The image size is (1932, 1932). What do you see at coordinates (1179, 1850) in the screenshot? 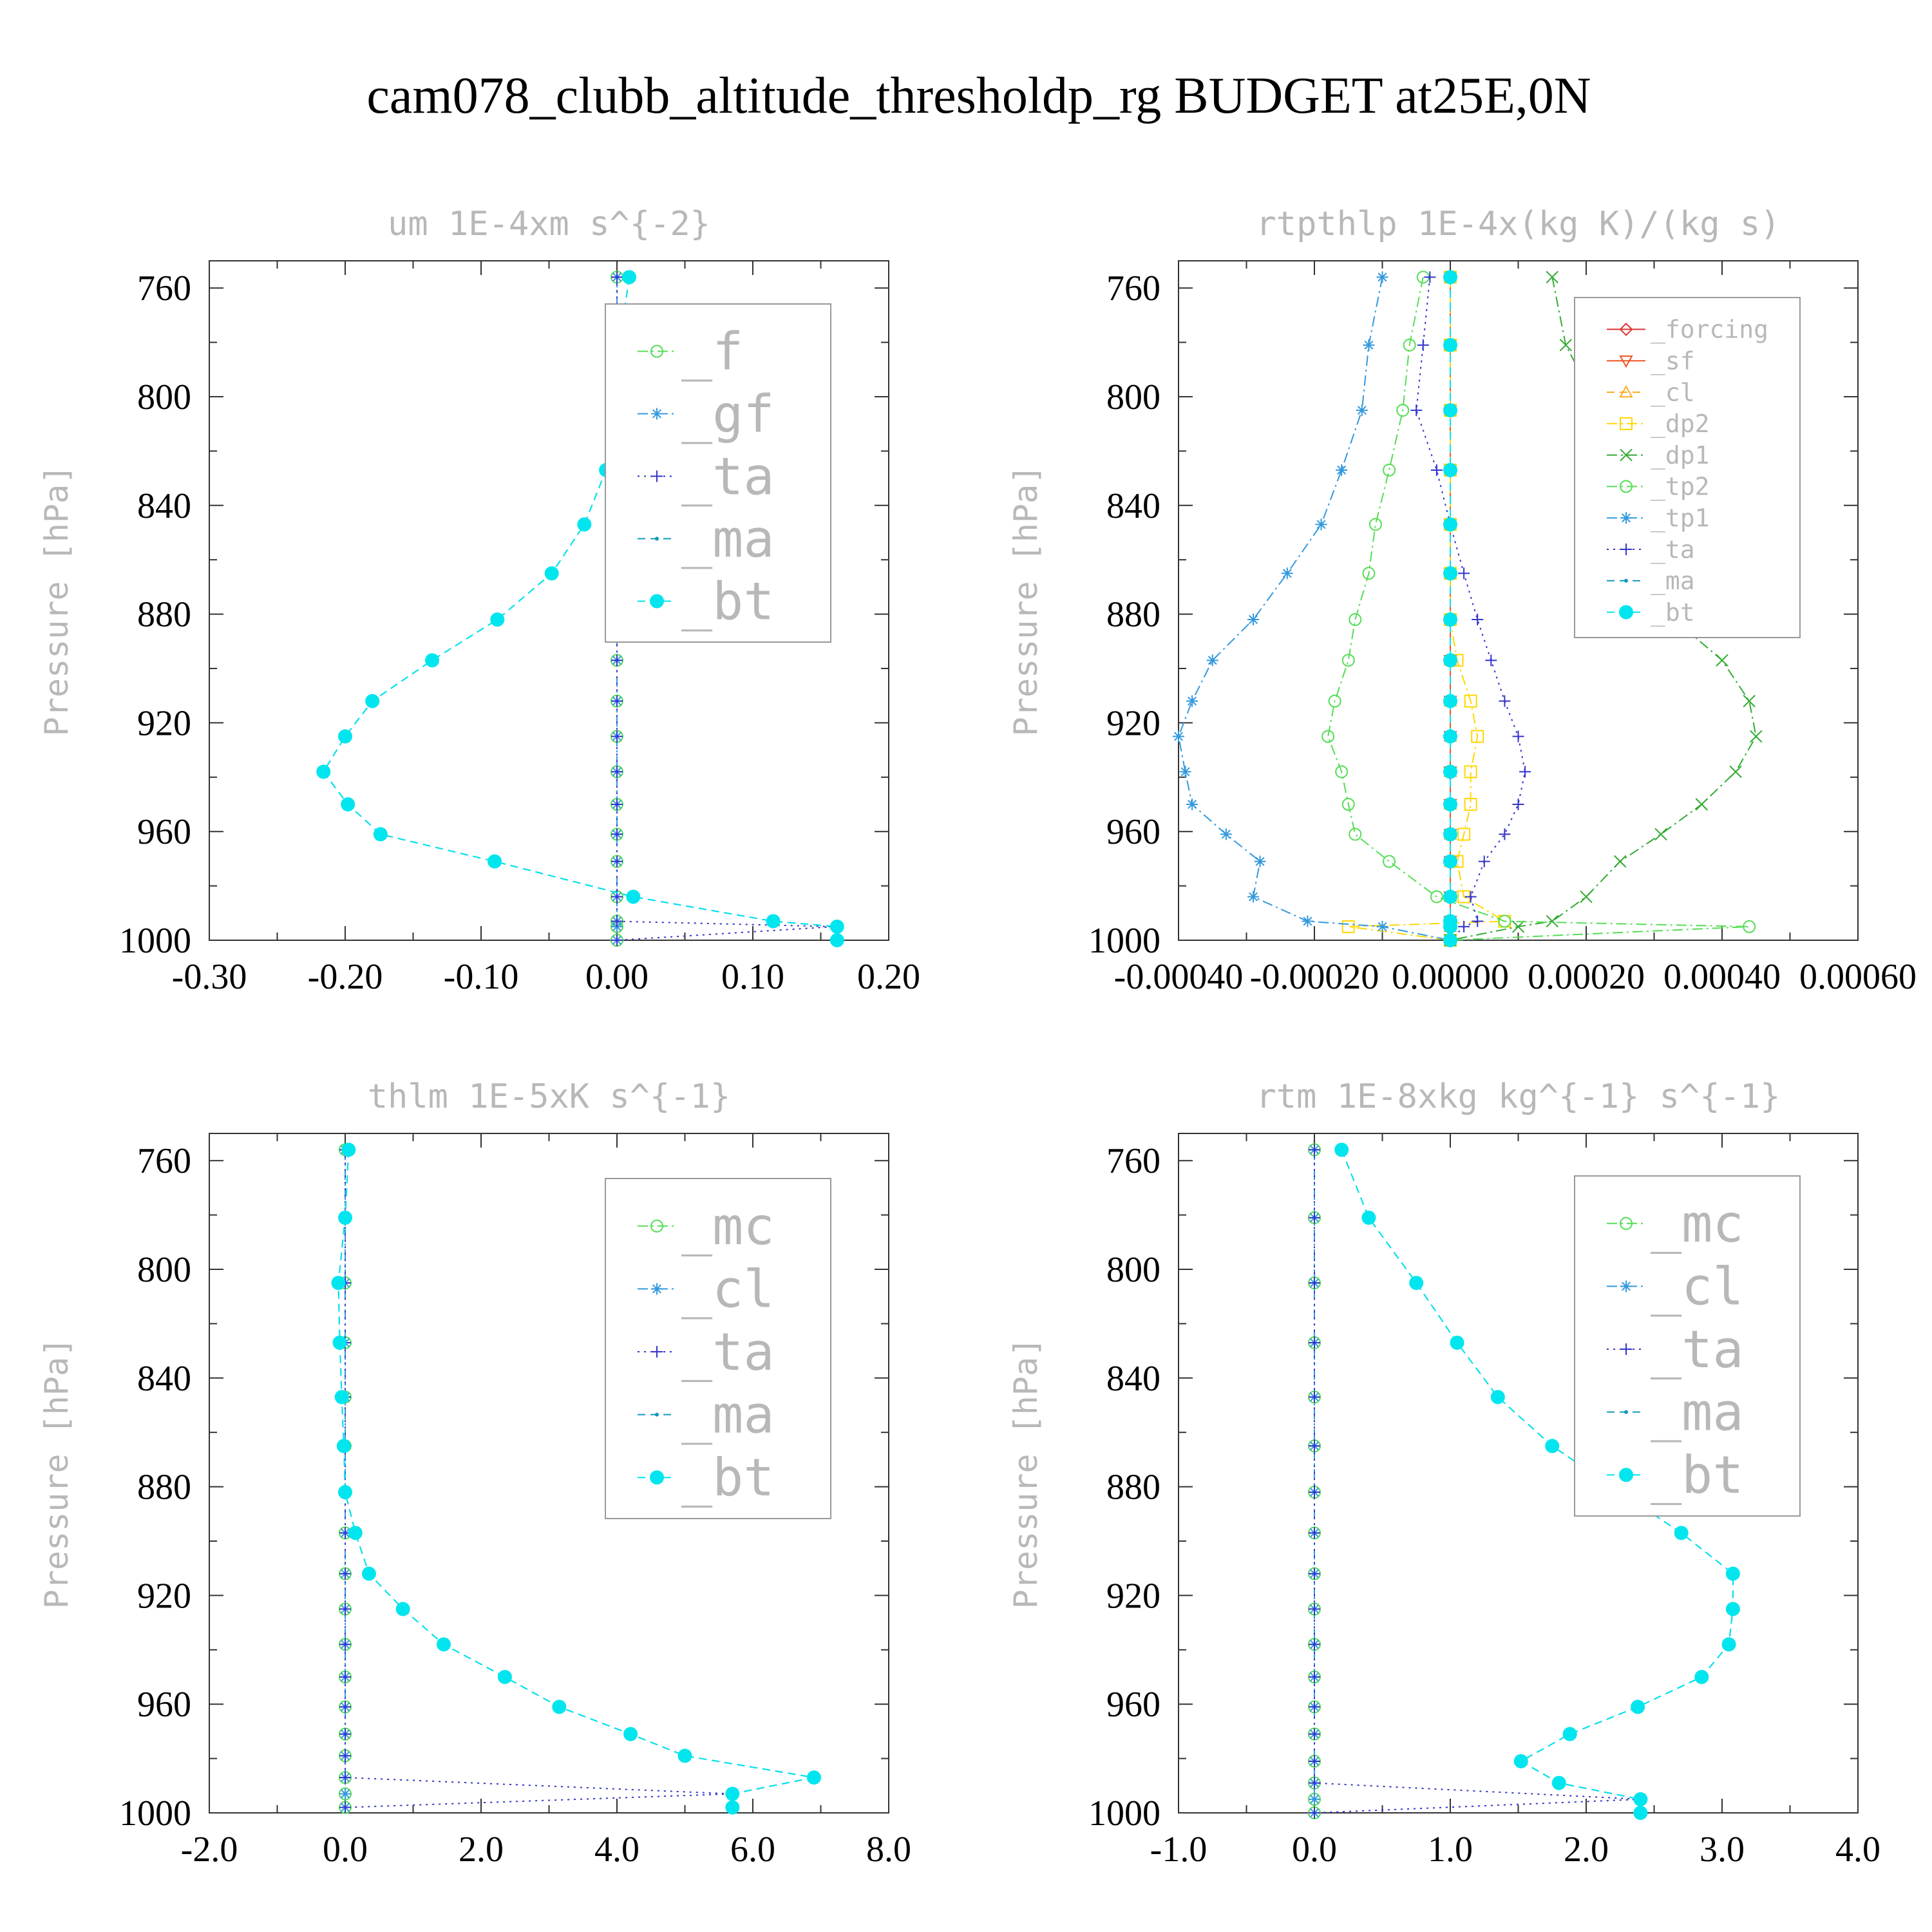
I see `x-tick-label: -1.0` at bounding box center [1179, 1850].